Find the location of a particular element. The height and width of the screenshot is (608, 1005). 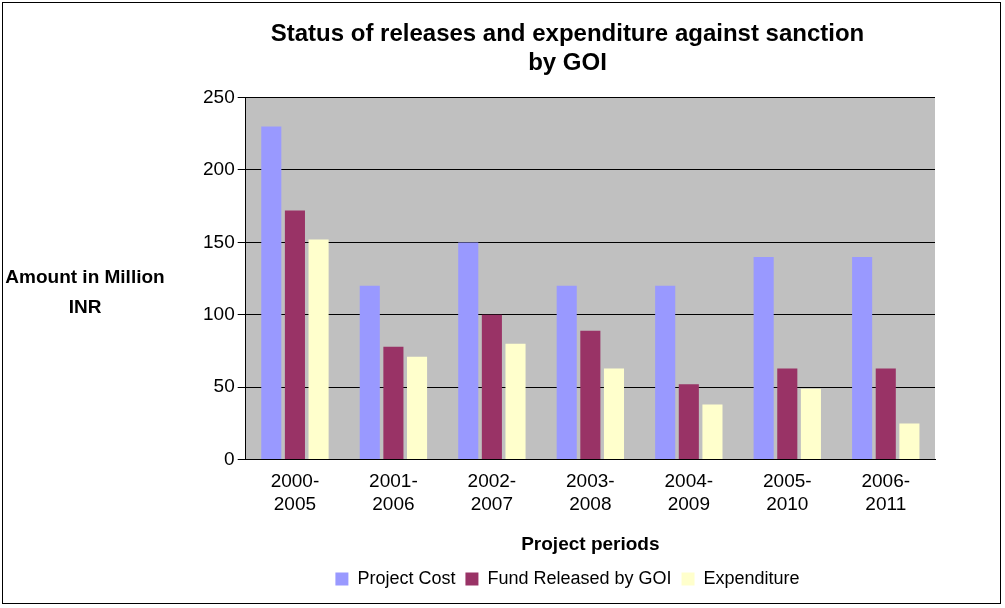

y-tick-label: 50 is located at coordinates (224, 386).